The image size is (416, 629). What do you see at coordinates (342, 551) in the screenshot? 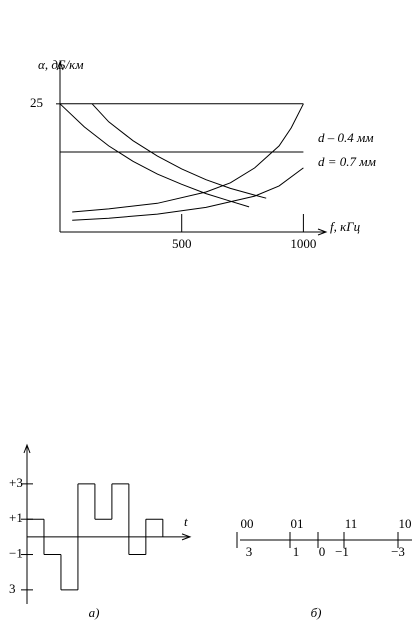
I see `level-label: −1` at bounding box center [342, 551].